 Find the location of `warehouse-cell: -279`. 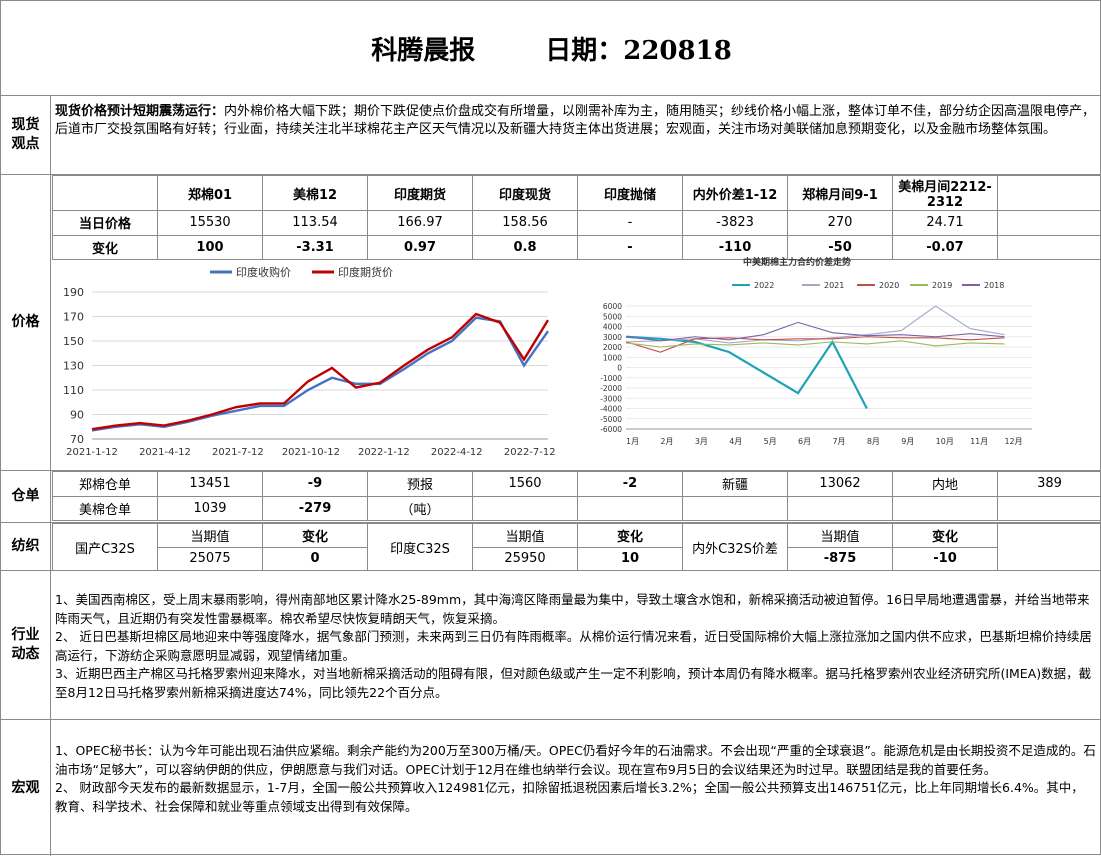

warehouse-cell: -279 is located at coordinates (315, 508).